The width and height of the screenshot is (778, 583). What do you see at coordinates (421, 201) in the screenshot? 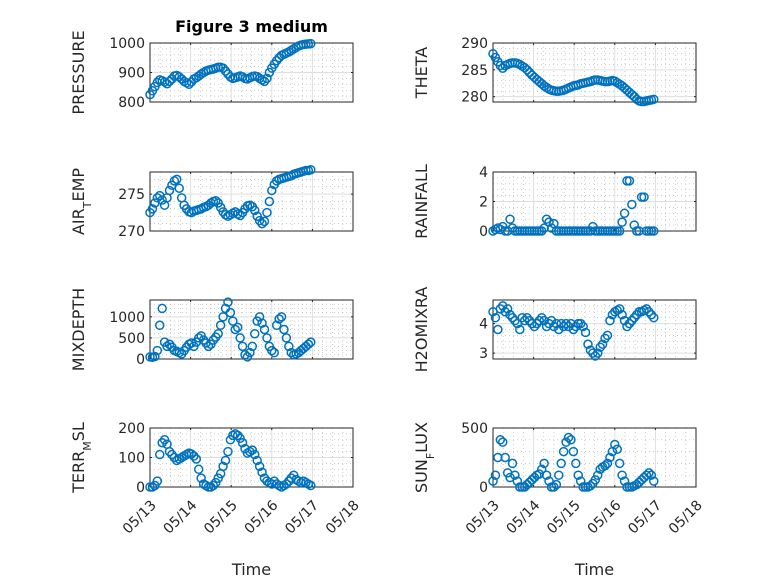
I see `y-axis-label: RAINFALL` at bounding box center [421, 201].